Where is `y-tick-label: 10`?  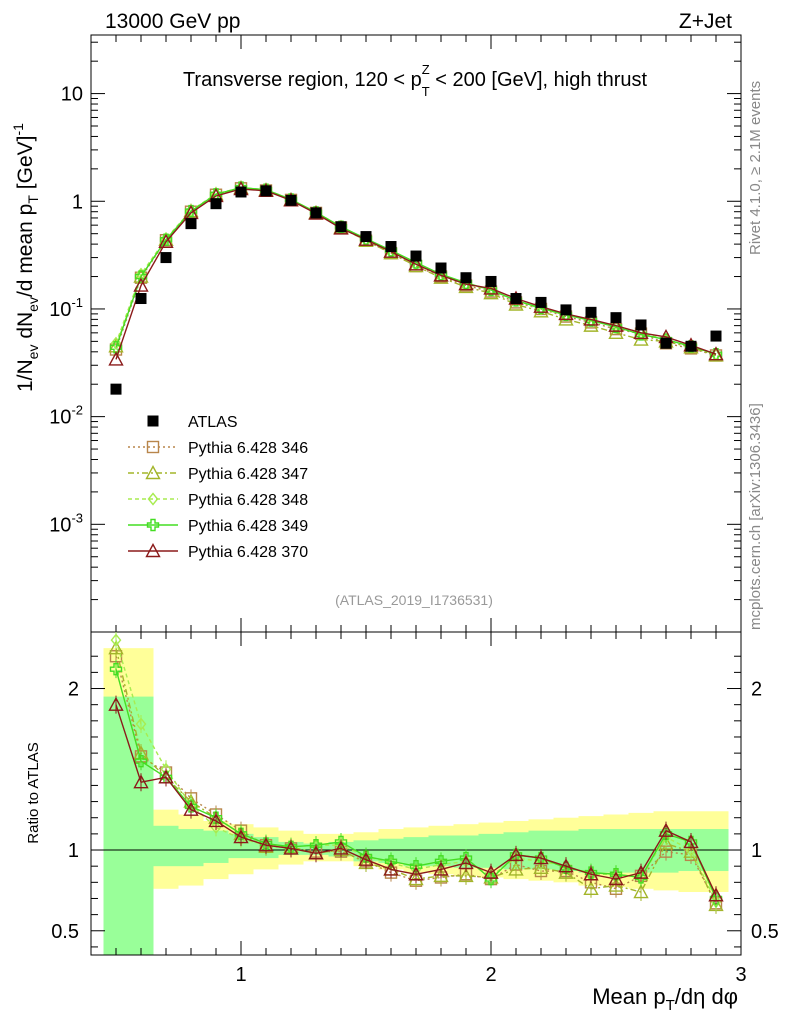
y-tick-label: 10 is located at coordinates (72, 95).